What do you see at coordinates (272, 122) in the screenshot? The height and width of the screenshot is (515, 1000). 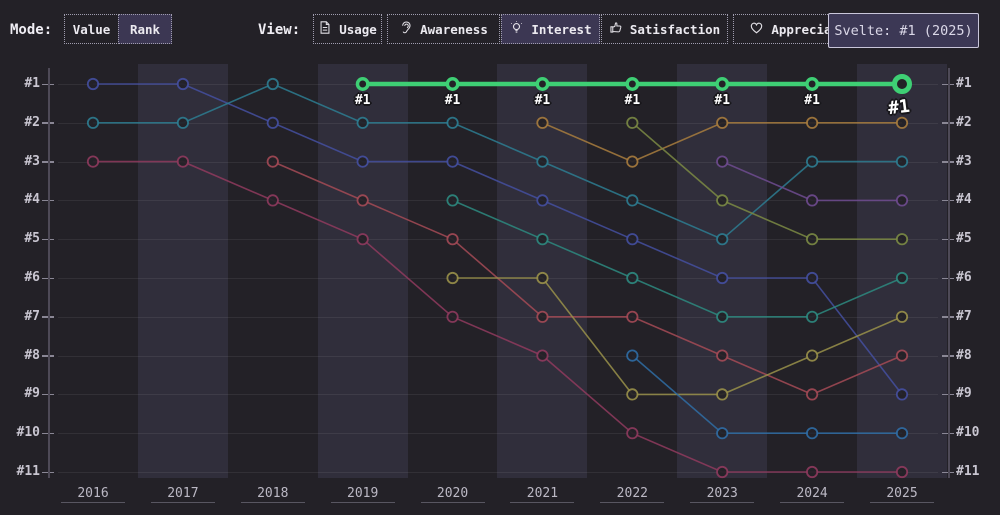 I see `data-point-indigo-2018` at bounding box center [272, 122].